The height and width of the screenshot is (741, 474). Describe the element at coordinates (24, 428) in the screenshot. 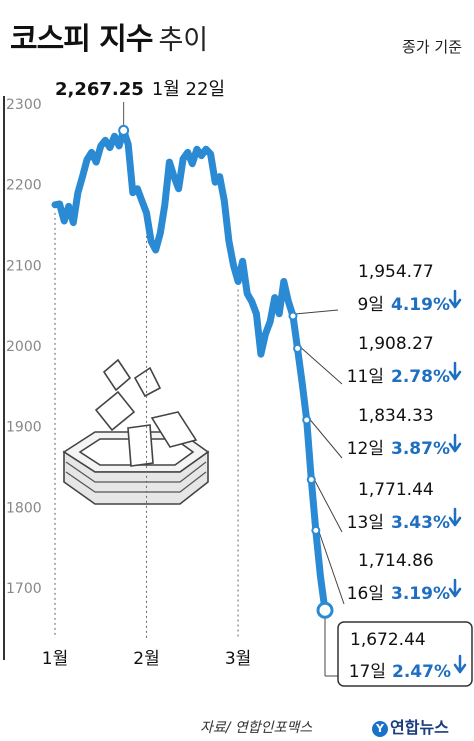

I see `y-tick-label: 1900` at that location.